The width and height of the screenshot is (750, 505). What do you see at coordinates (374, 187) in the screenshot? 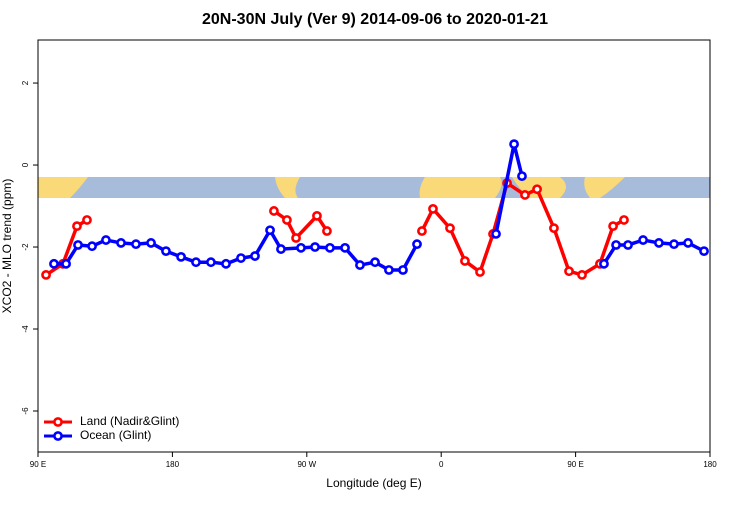
I see `map-strip` at bounding box center [374, 187].